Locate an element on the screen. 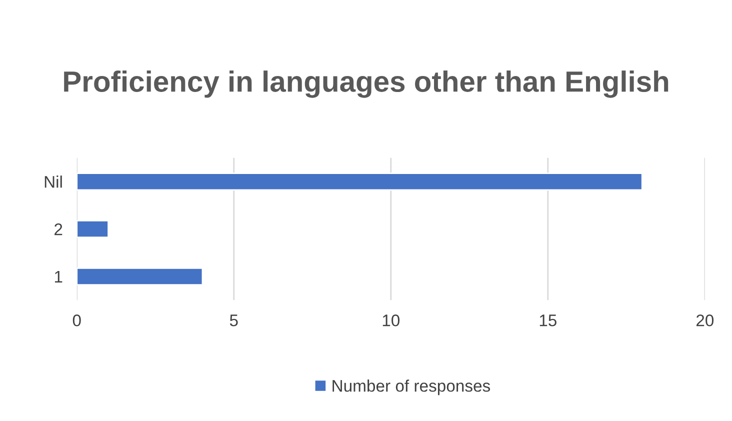 This screenshot has width=732, height=421. x-tick-label: 0 is located at coordinates (76, 320).